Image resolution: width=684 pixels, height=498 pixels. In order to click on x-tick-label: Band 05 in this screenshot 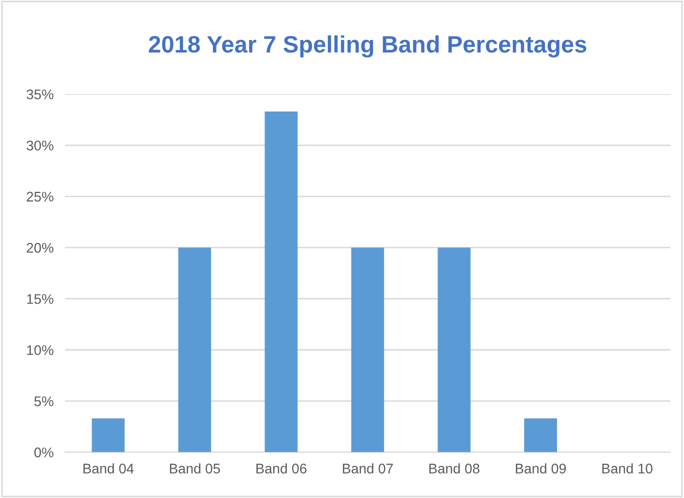, I will do `click(195, 468)`.